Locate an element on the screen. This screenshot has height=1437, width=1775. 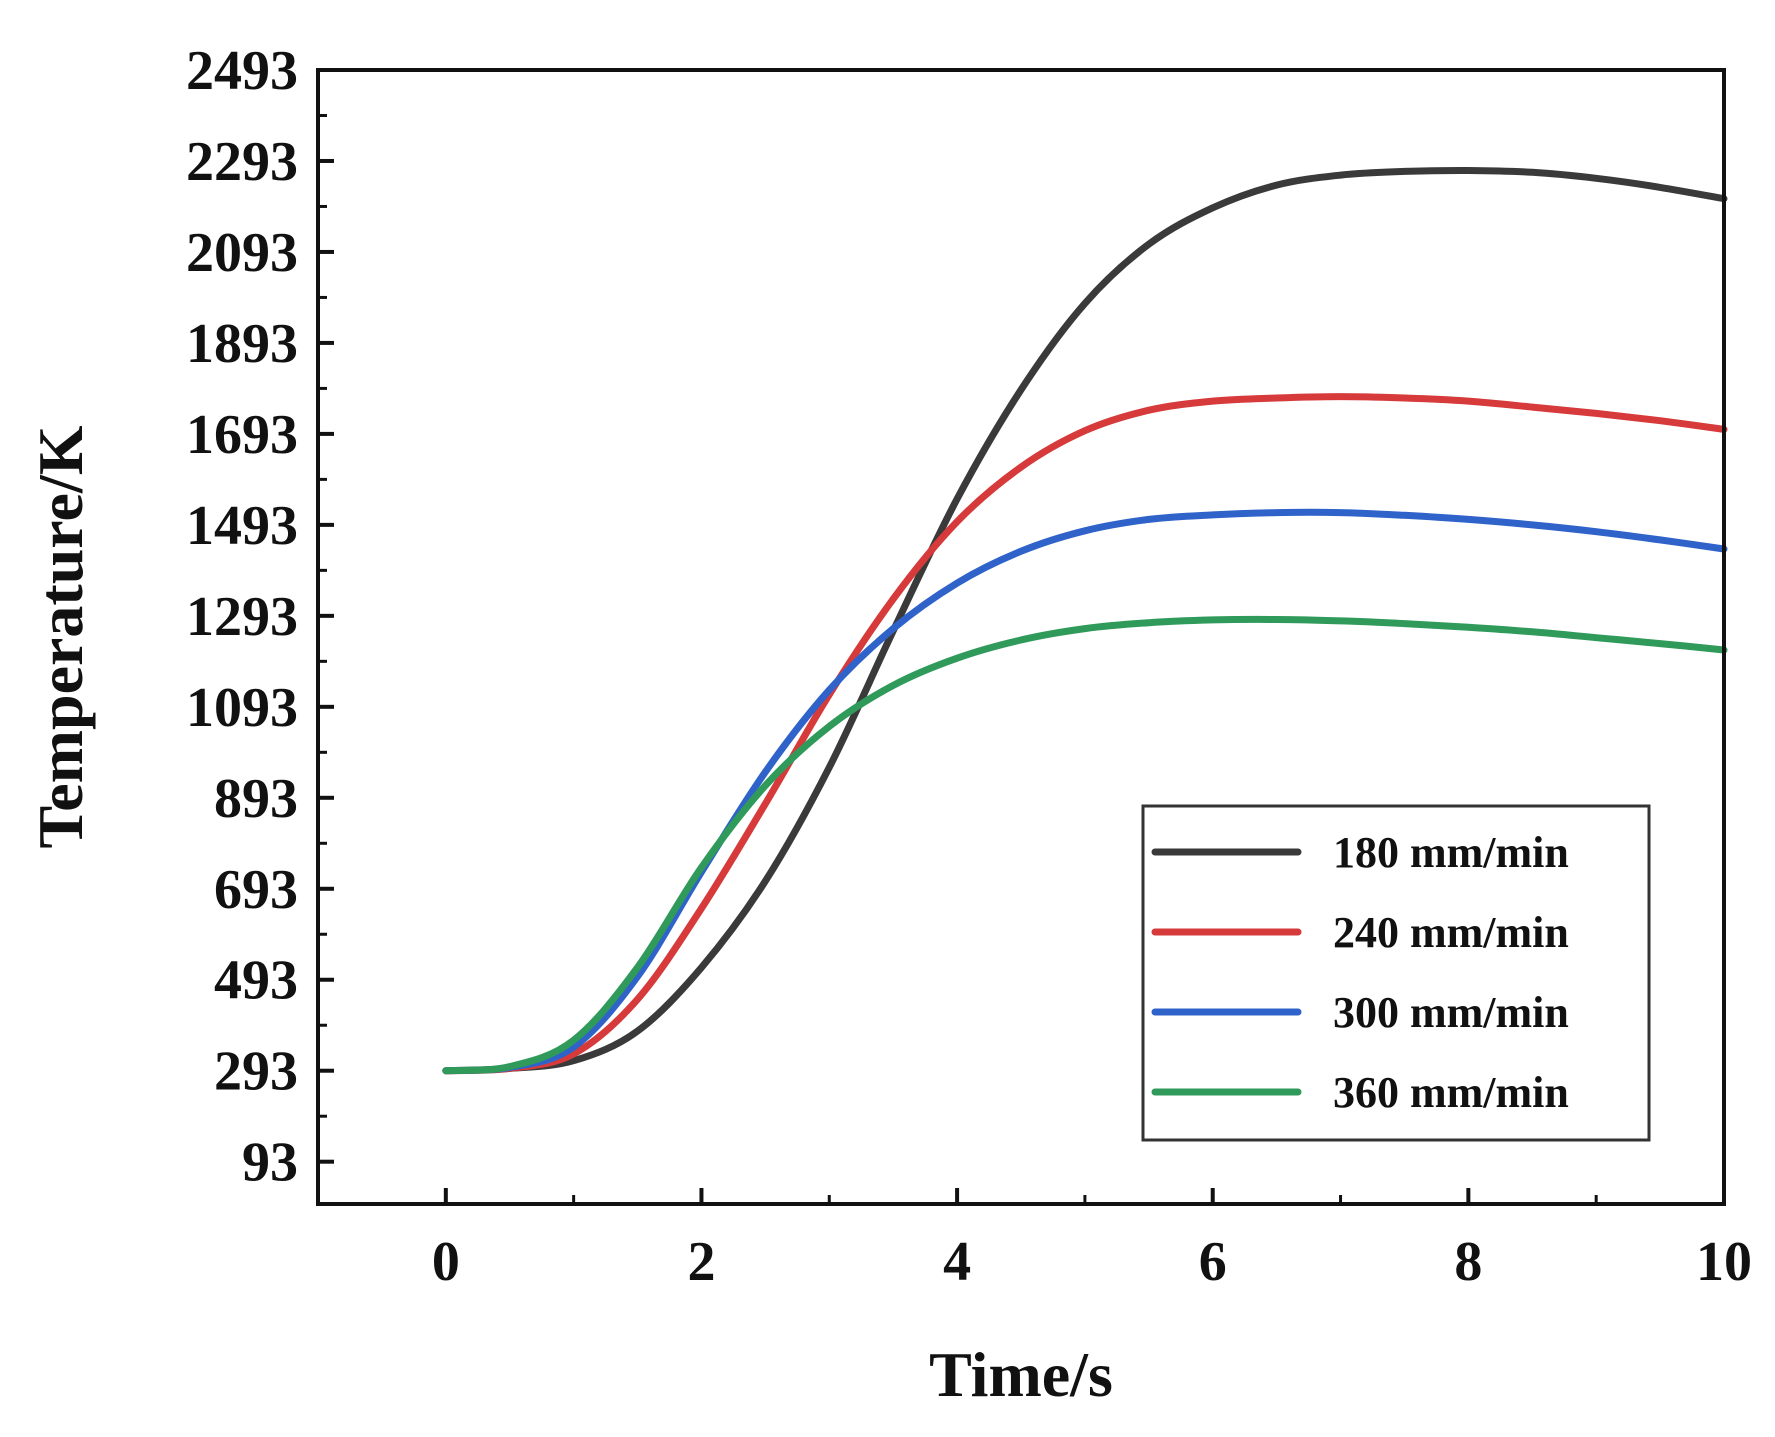
legend-label: 360 mm/min is located at coordinates (1451, 1092).